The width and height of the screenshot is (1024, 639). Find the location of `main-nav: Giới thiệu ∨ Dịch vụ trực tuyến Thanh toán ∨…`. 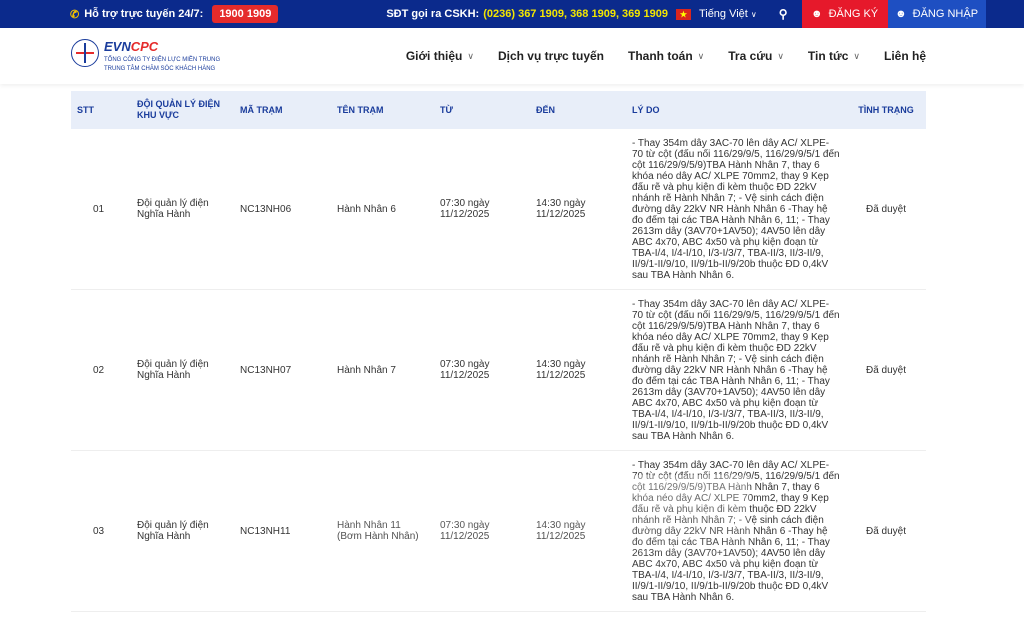

main-nav: Giới thiệu ∨ Dịch vụ trực tuyến Thanh toán ∨… is located at coordinates (654, 56).